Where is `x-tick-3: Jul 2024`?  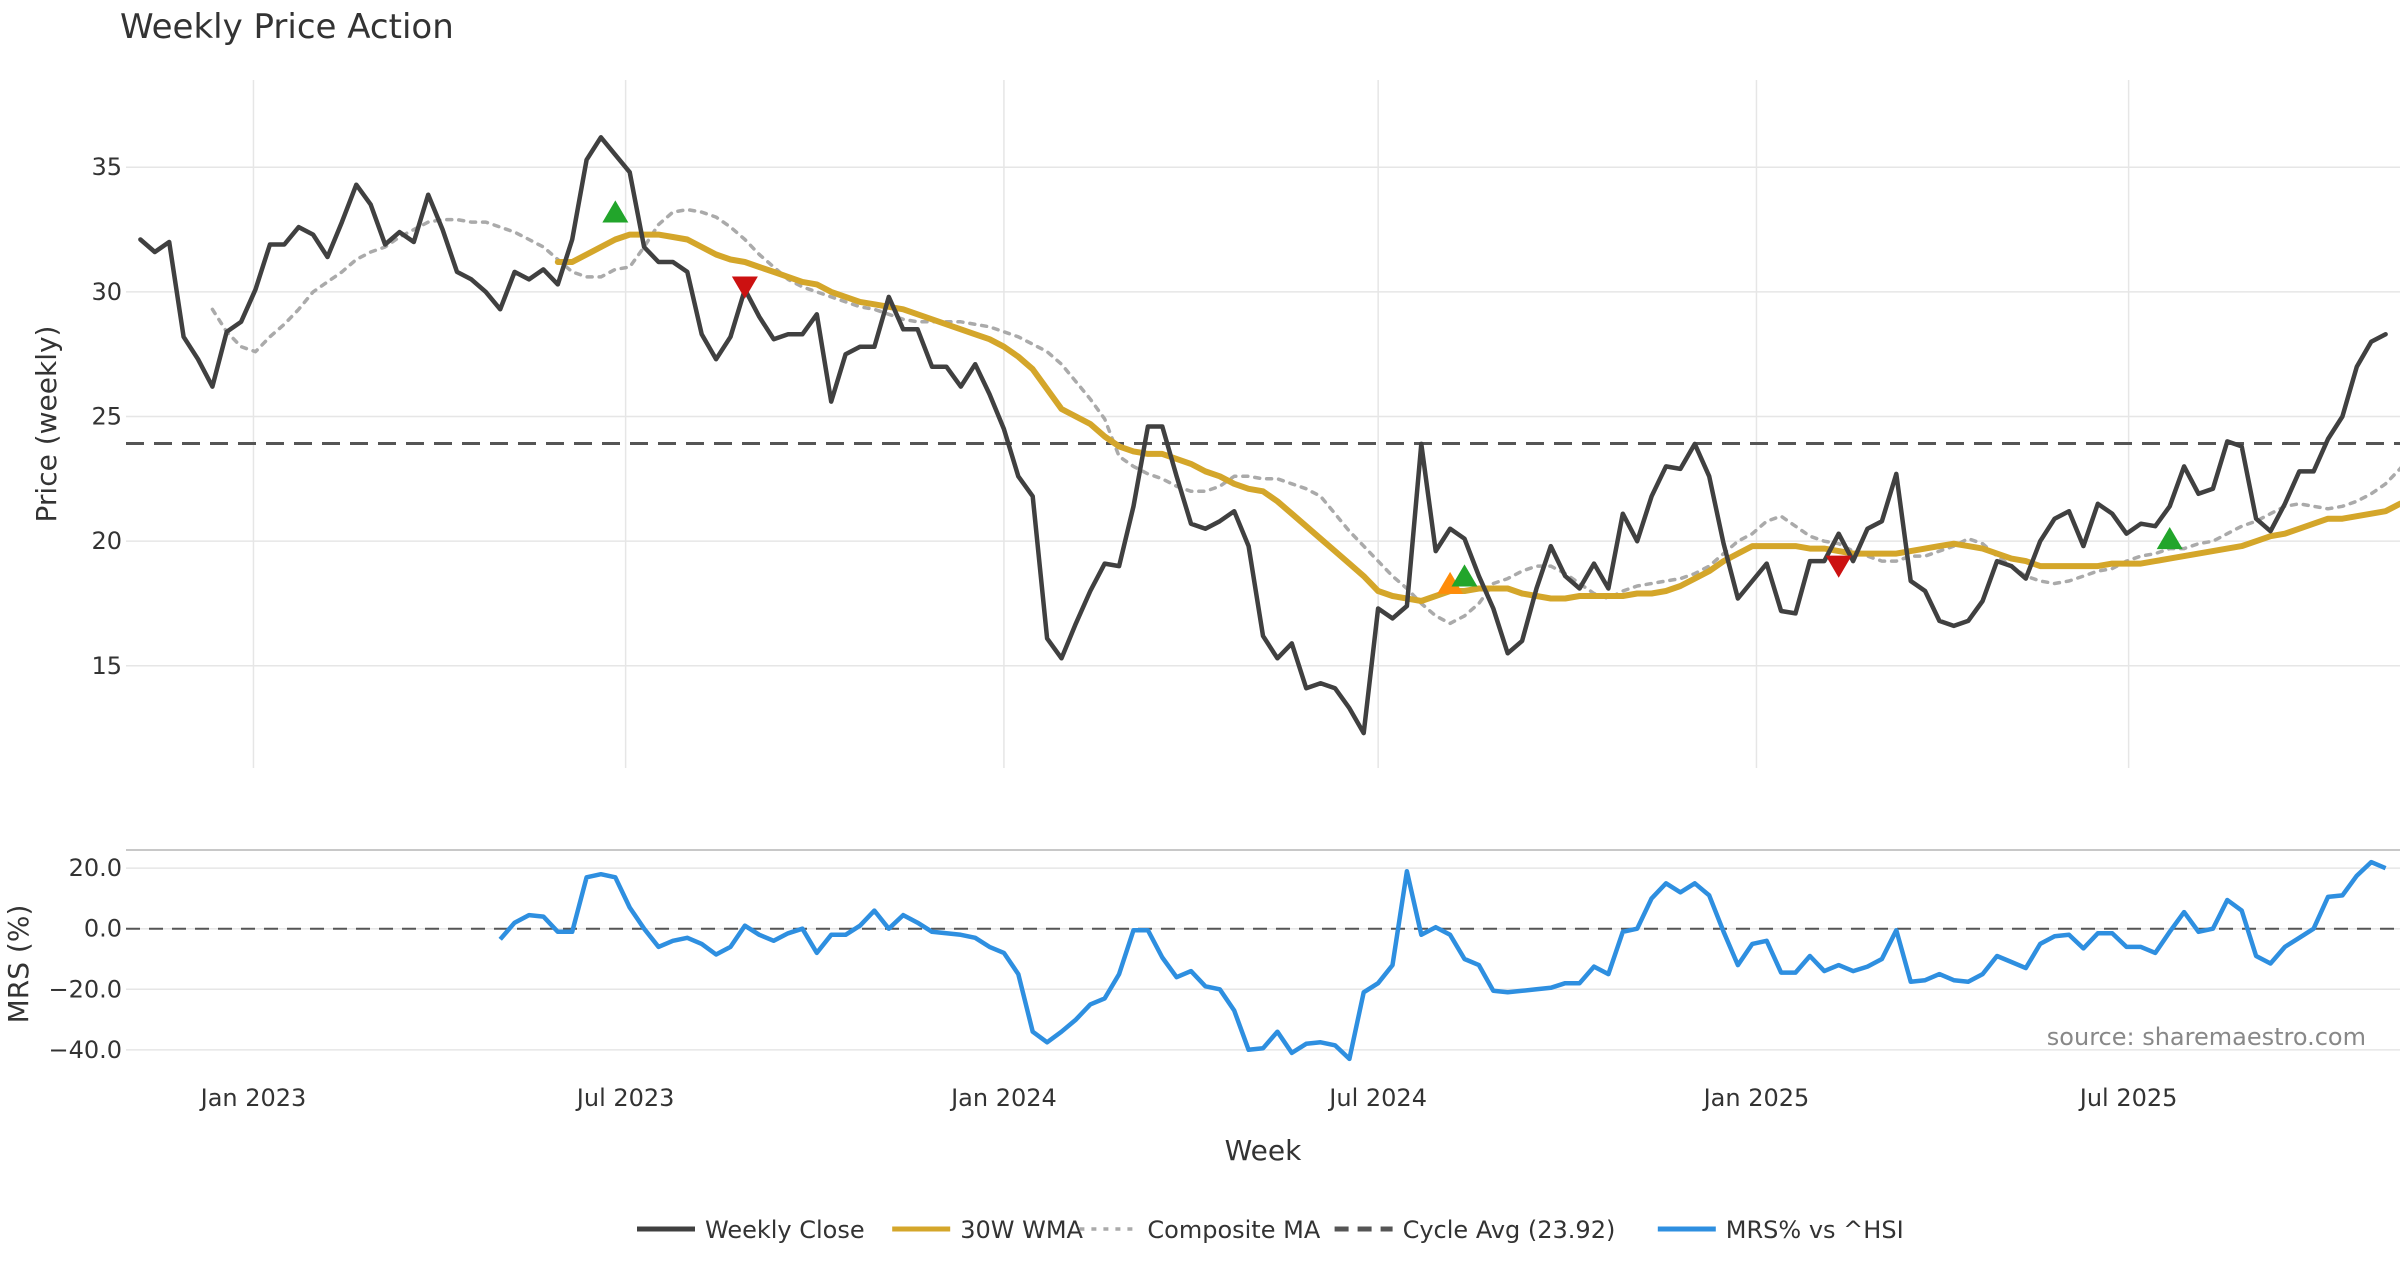 x-tick-3: Jul 2024 is located at coordinates (1377, 1098).